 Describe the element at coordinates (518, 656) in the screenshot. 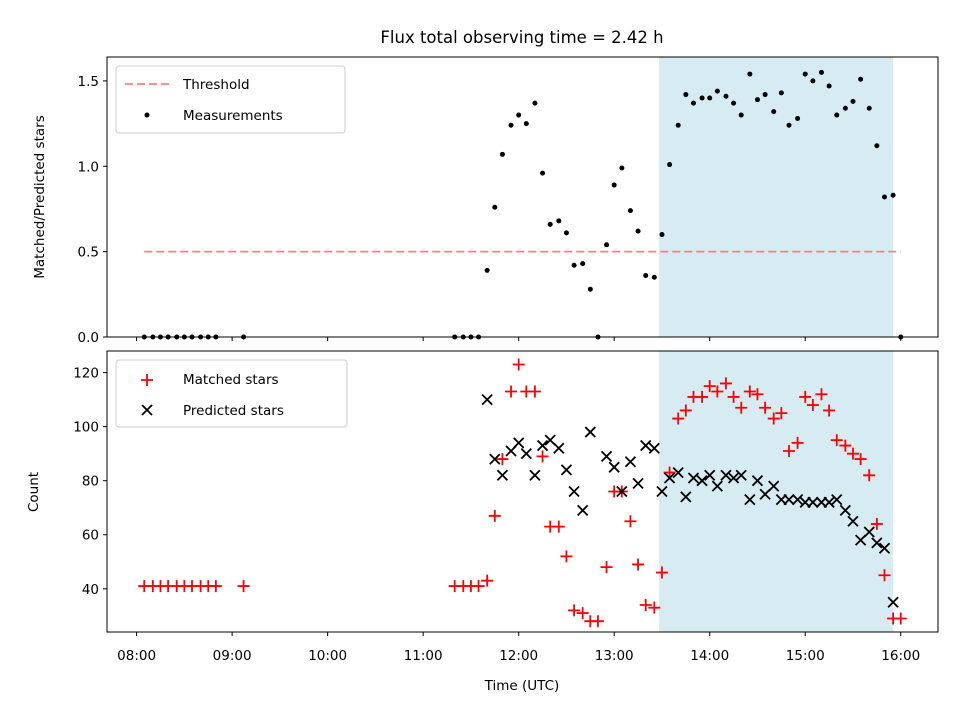

I see `x-tick-label: 12:00` at that location.